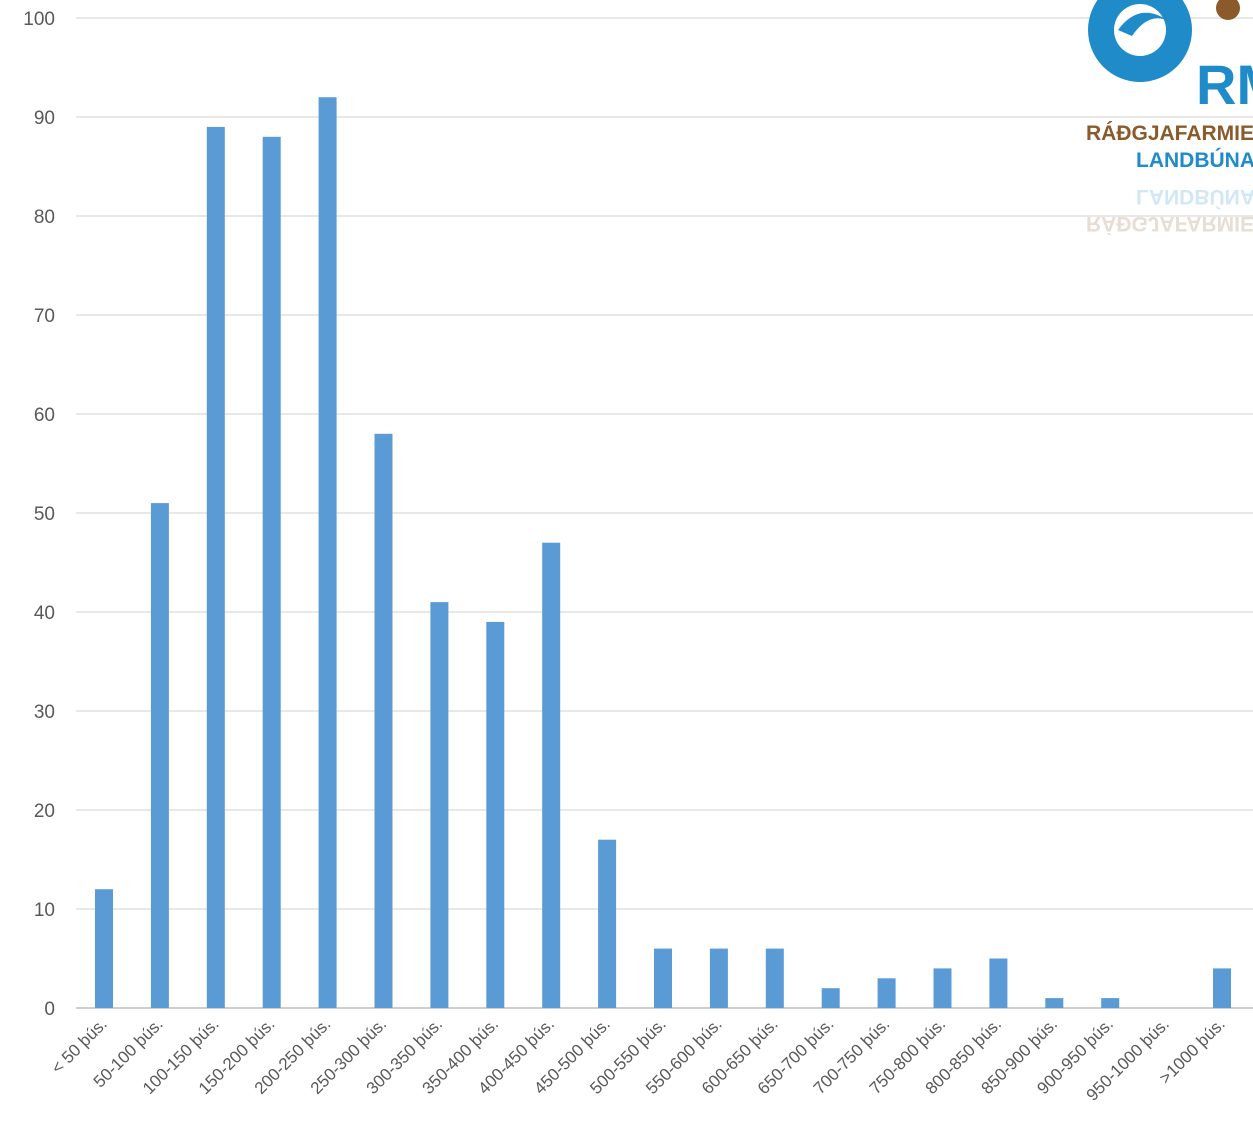  I want to click on logo-letters: RM, so click(1224, 84).